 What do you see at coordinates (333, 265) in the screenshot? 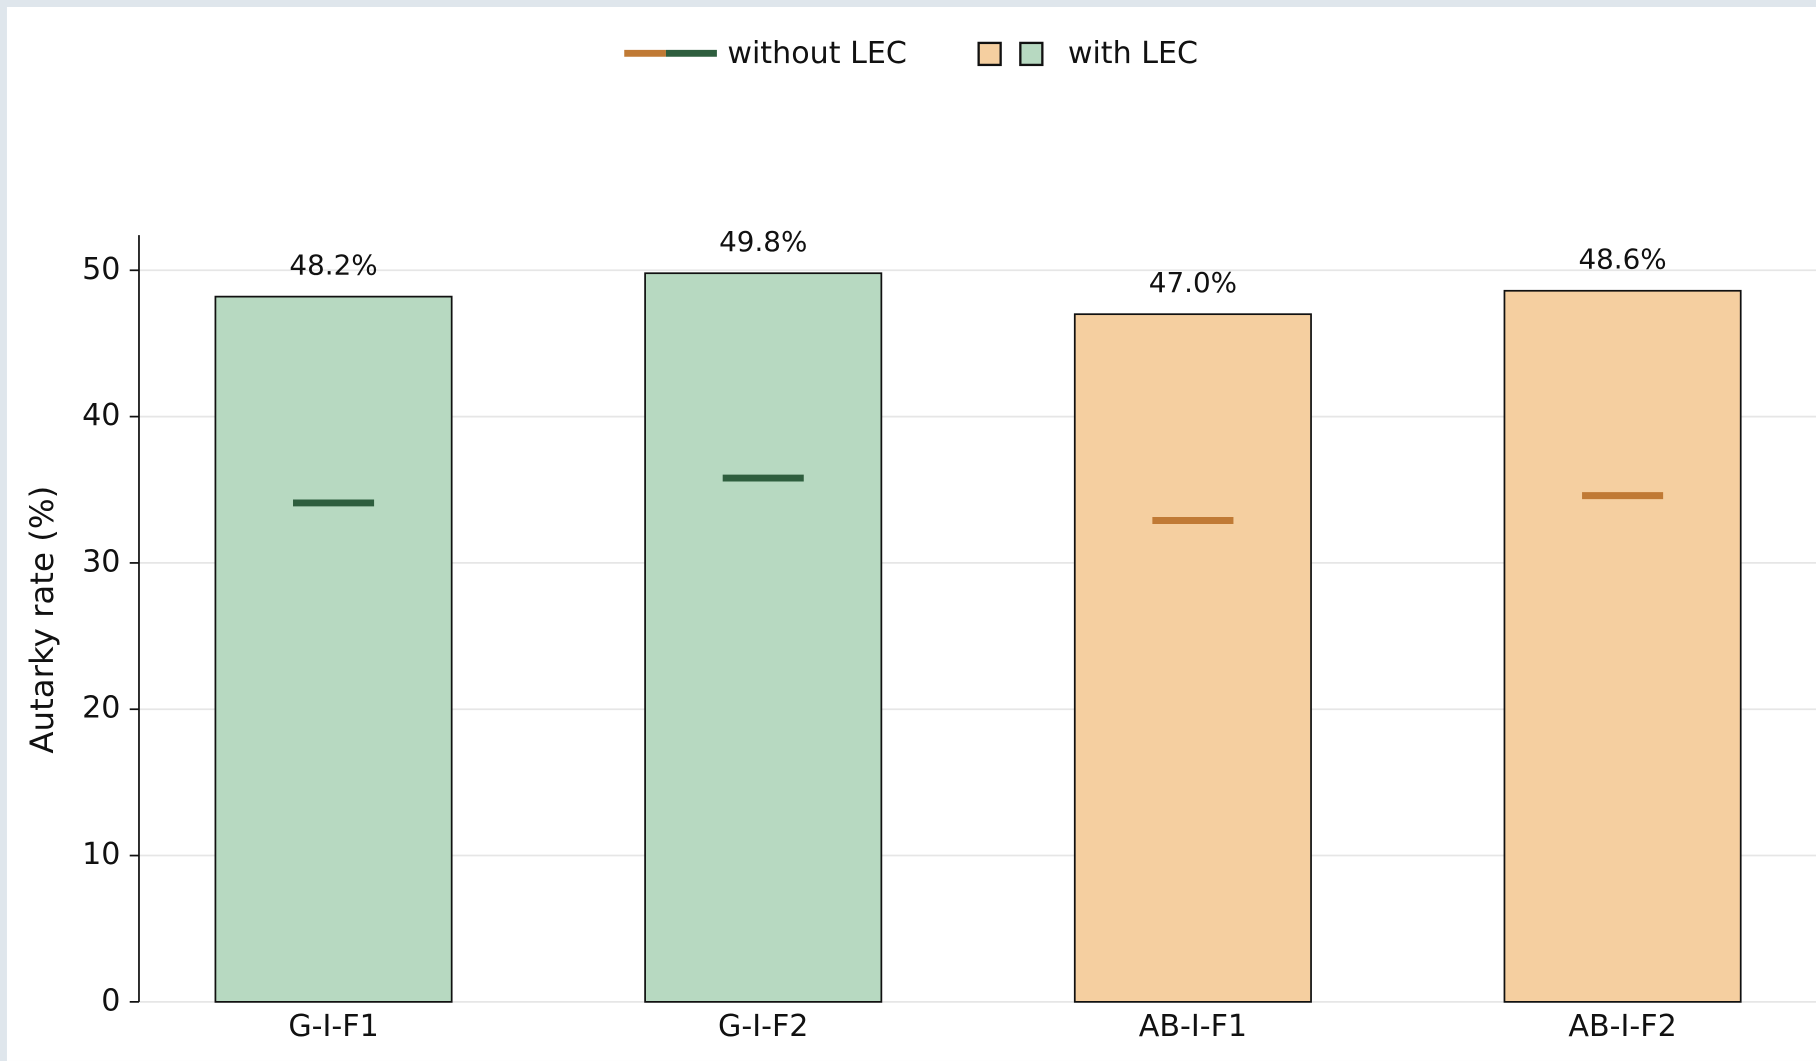
I see `value-label: 48.2%` at bounding box center [333, 265].